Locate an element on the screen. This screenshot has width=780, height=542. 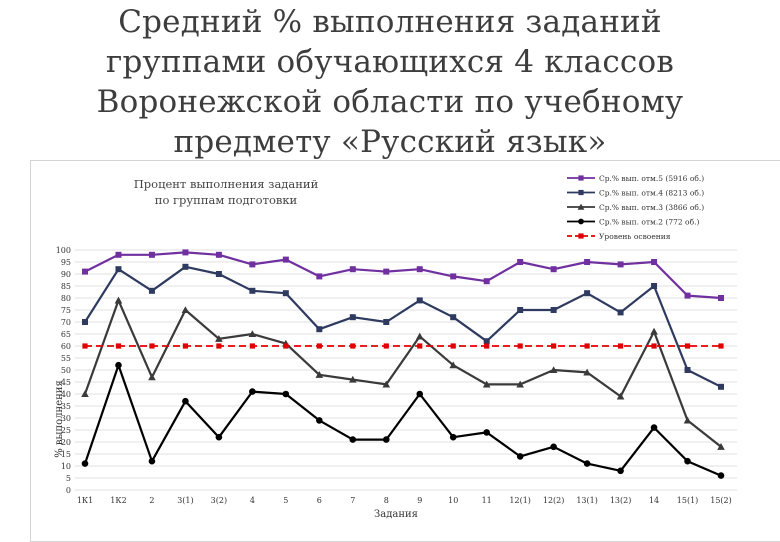
x-tick-label: 13(2) is located at coordinates (621, 500).